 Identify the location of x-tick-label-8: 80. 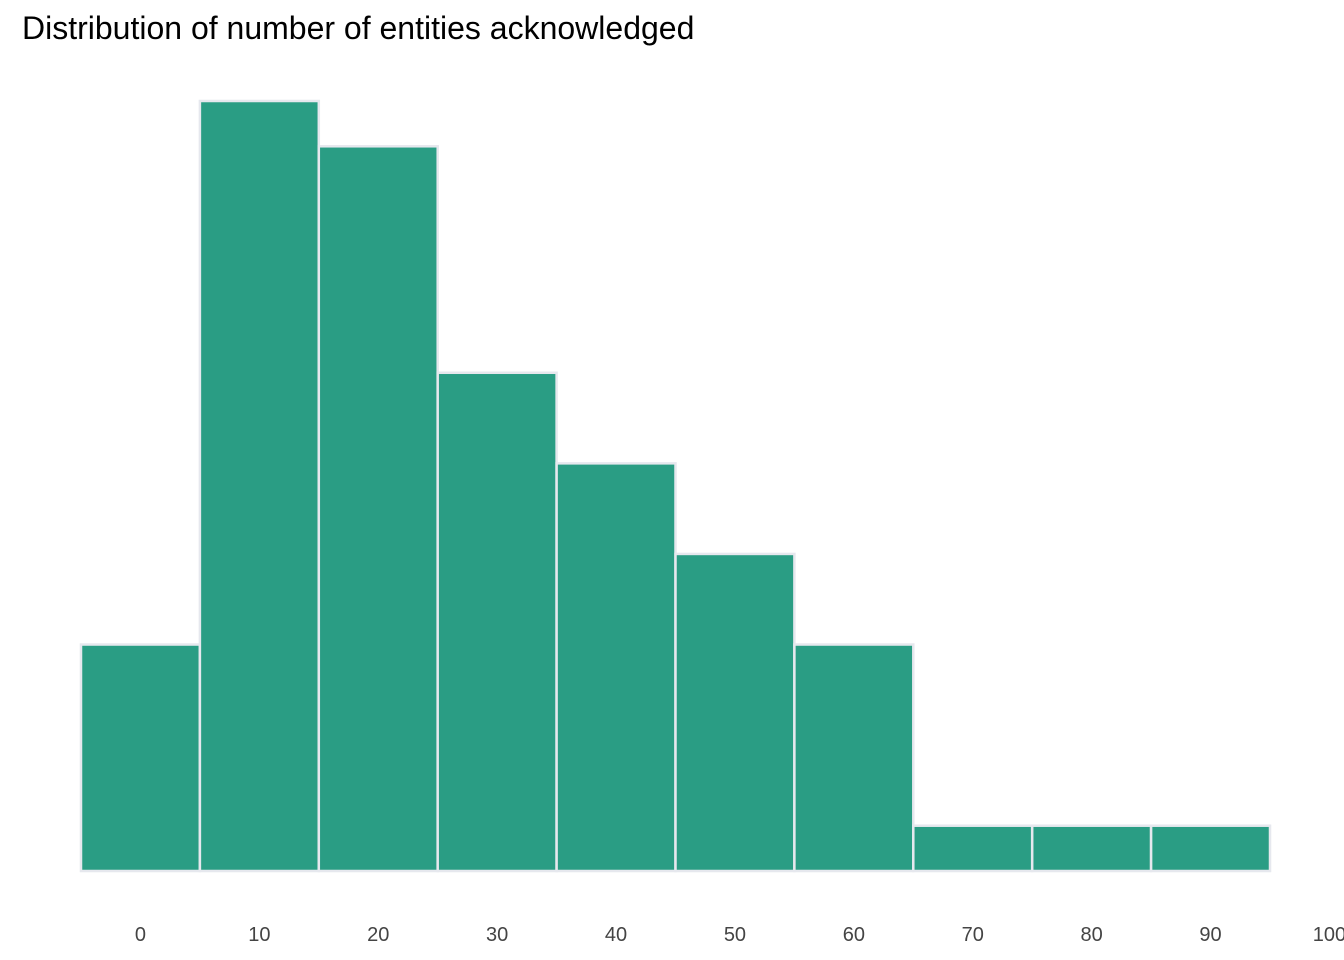
(1092, 935).